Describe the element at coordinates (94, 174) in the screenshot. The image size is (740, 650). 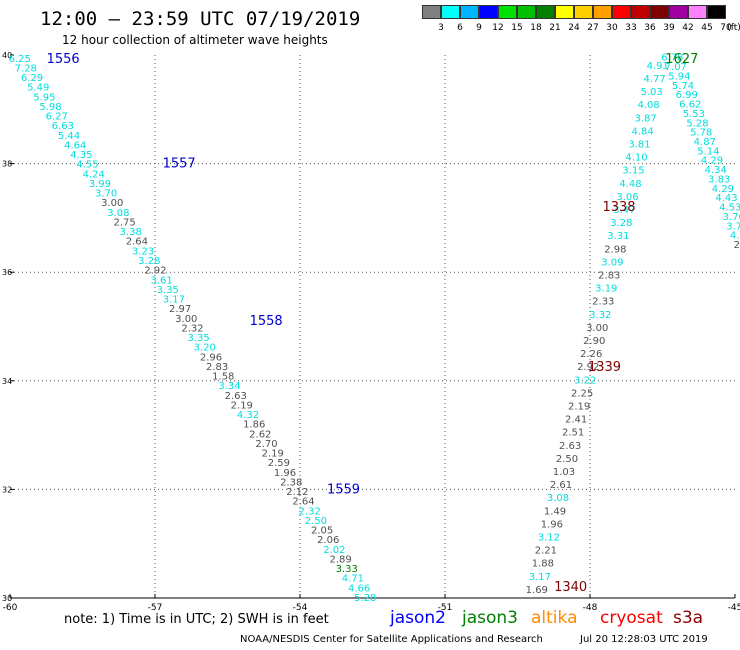
I see `swh-value: 4.24` at that location.